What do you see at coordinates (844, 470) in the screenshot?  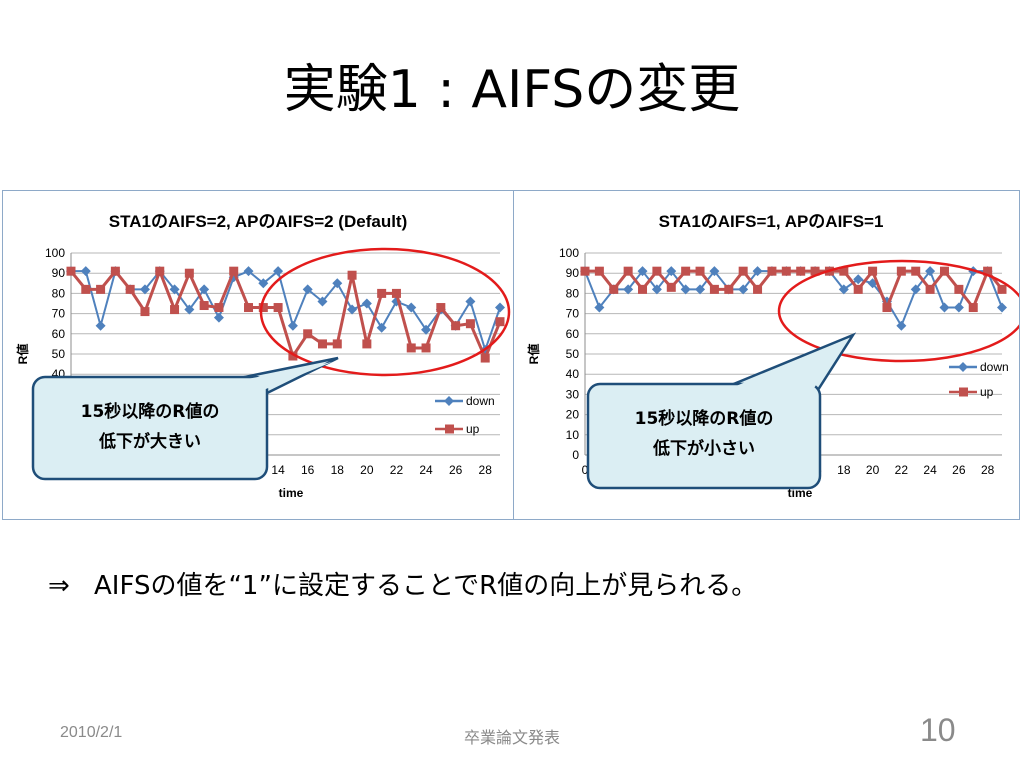 I see `x-tick-label: 18` at bounding box center [844, 470].